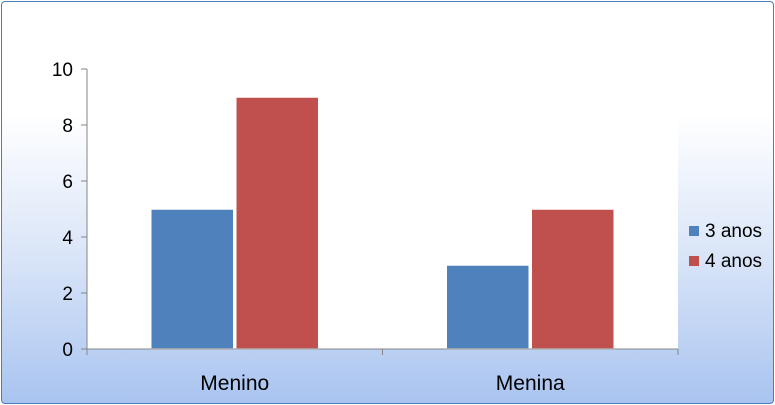 Image resolution: width=775 pixels, height=405 pixels. What do you see at coordinates (62, 70) in the screenshot?
I see `y-tick-label-10: 10` at bounding box center [62, 70].